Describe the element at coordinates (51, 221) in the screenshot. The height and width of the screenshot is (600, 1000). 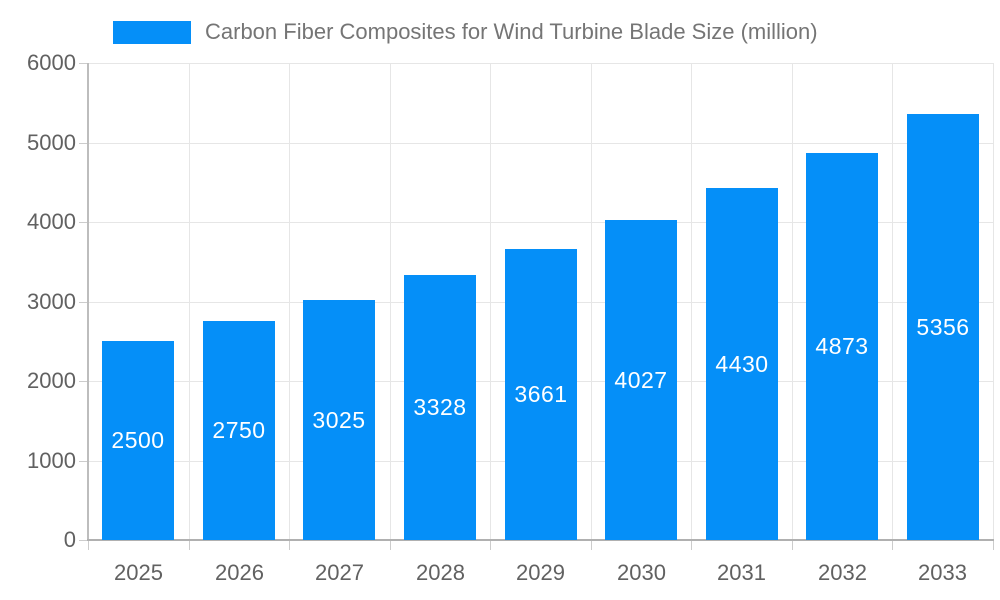
I see `y-axis-tick-label: 4000` at that location.